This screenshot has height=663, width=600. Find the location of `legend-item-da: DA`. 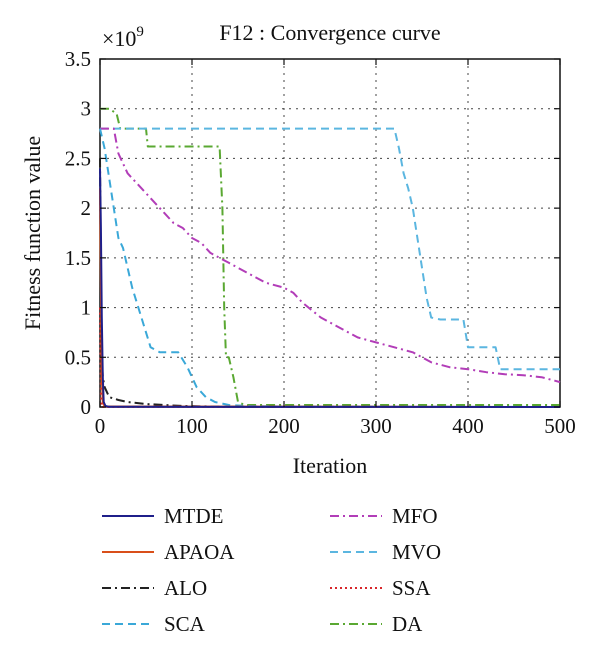

legend-item-da: DA is located at coordinates (376, 624).